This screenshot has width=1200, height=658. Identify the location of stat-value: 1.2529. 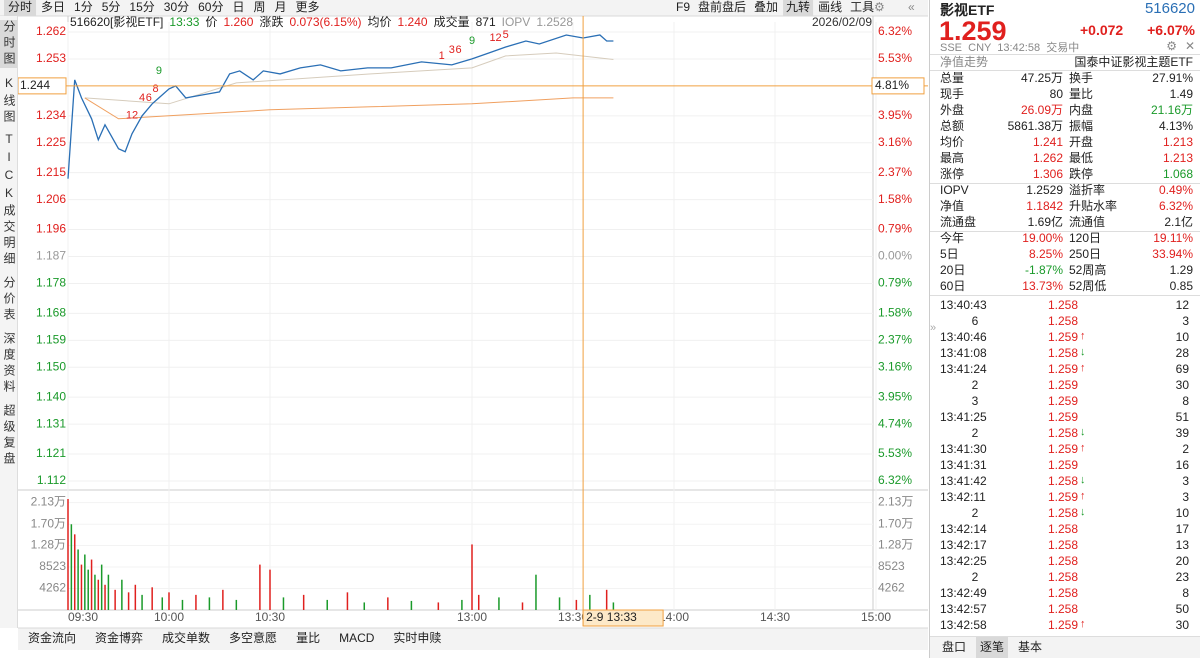
(1044, 190).